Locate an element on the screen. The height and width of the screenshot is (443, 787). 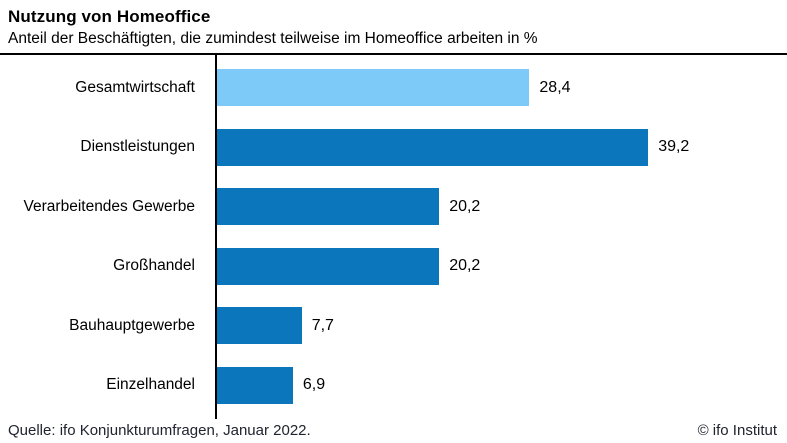
chart-row: Dienstleistungen 39,2 is located at coordinates (393, 148).